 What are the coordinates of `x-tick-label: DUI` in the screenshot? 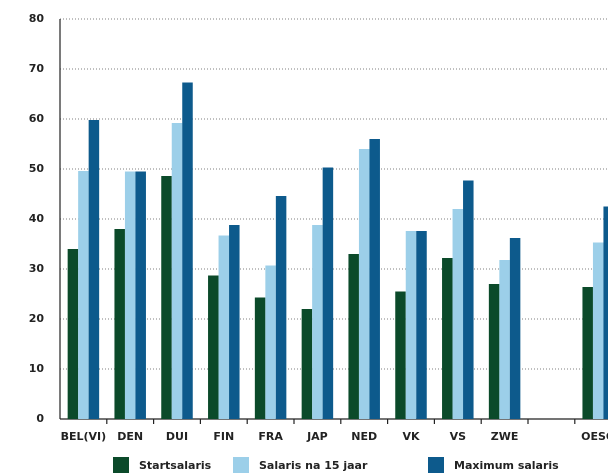 It's located at (177, 436).